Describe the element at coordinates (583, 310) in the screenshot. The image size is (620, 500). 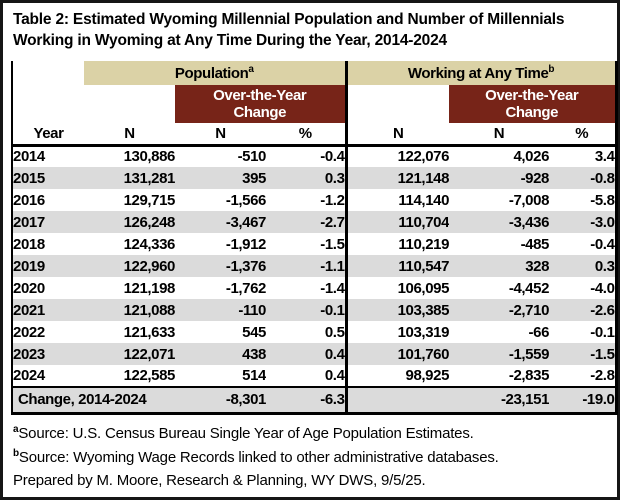
I see `work-chg-pct-cell: -2.6` at that location.